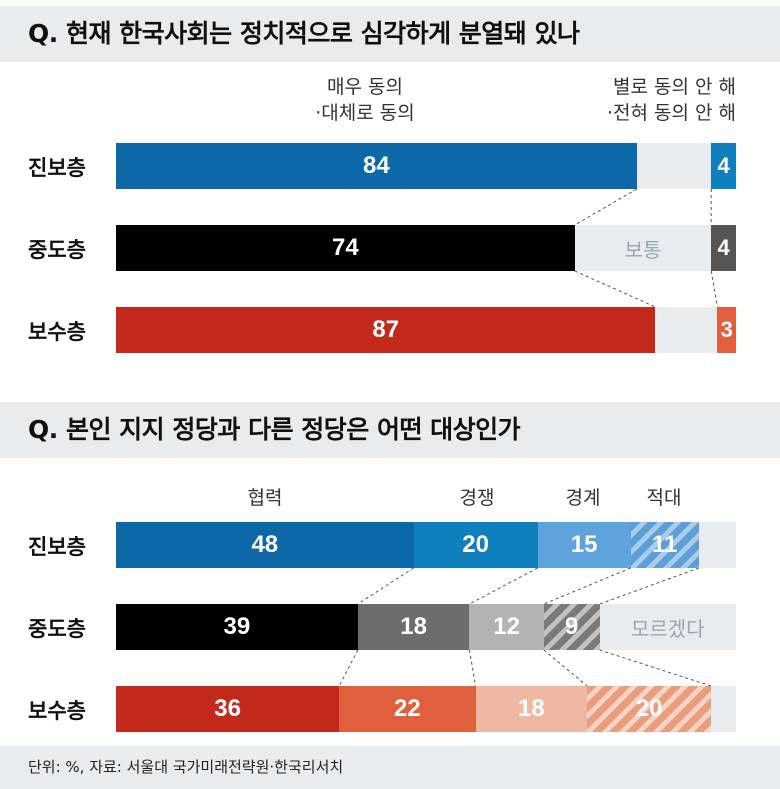  What do you see at coordinates (674, 87) in the screenshot?
I see `chart1-legend-disagree-line1: 별로 동의 안 해` at bounding box center [674, 87].